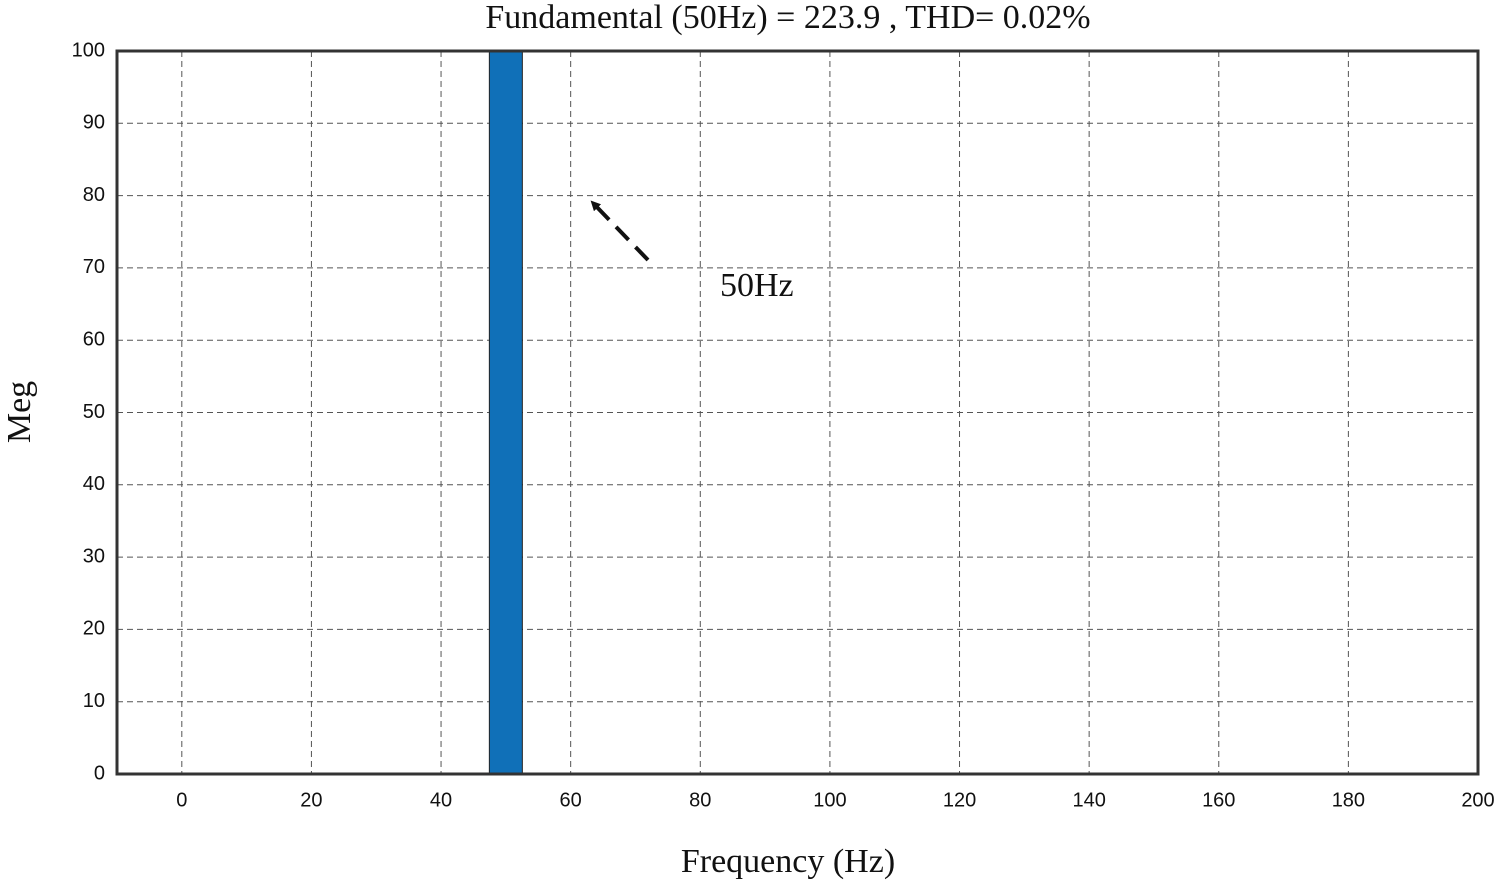 This screenshot has height=884, width=1500. Describe the element at coordinates (700, 800) in the screenshot. I see `x-tick-label: 80` at that location.